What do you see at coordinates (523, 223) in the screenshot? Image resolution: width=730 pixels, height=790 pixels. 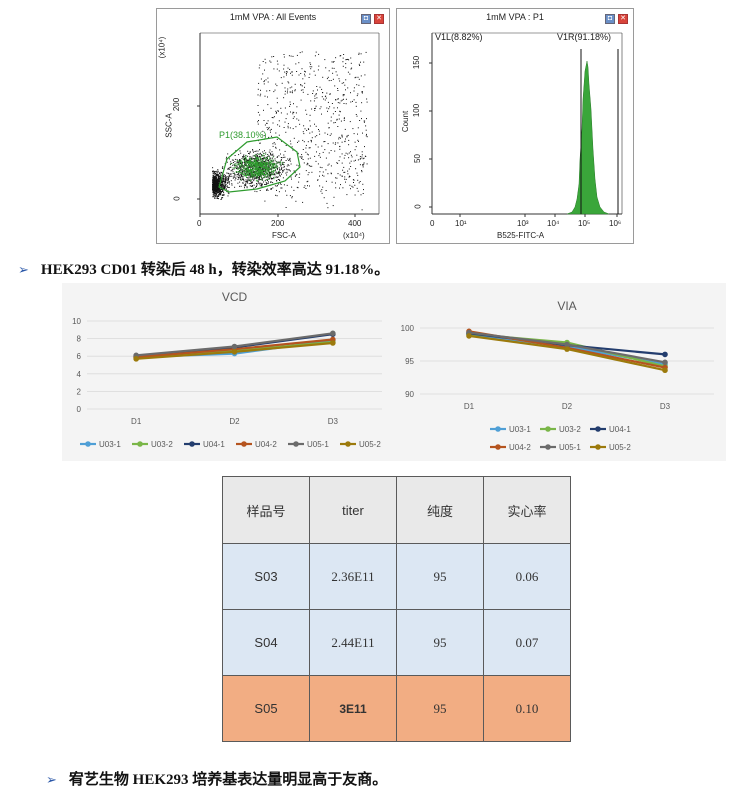 I see `x-tick-1e3: 10³` at bounding box center [523, 223].